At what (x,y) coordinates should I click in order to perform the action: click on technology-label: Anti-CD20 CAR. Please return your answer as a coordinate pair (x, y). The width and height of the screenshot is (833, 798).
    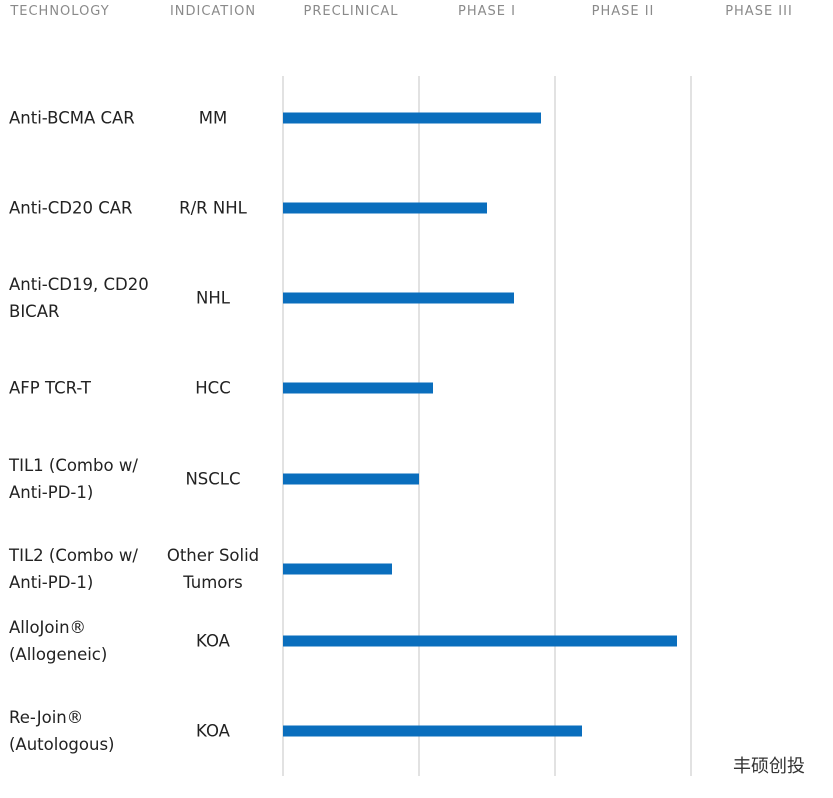
    Looking at the image, I should click on (71, 208).